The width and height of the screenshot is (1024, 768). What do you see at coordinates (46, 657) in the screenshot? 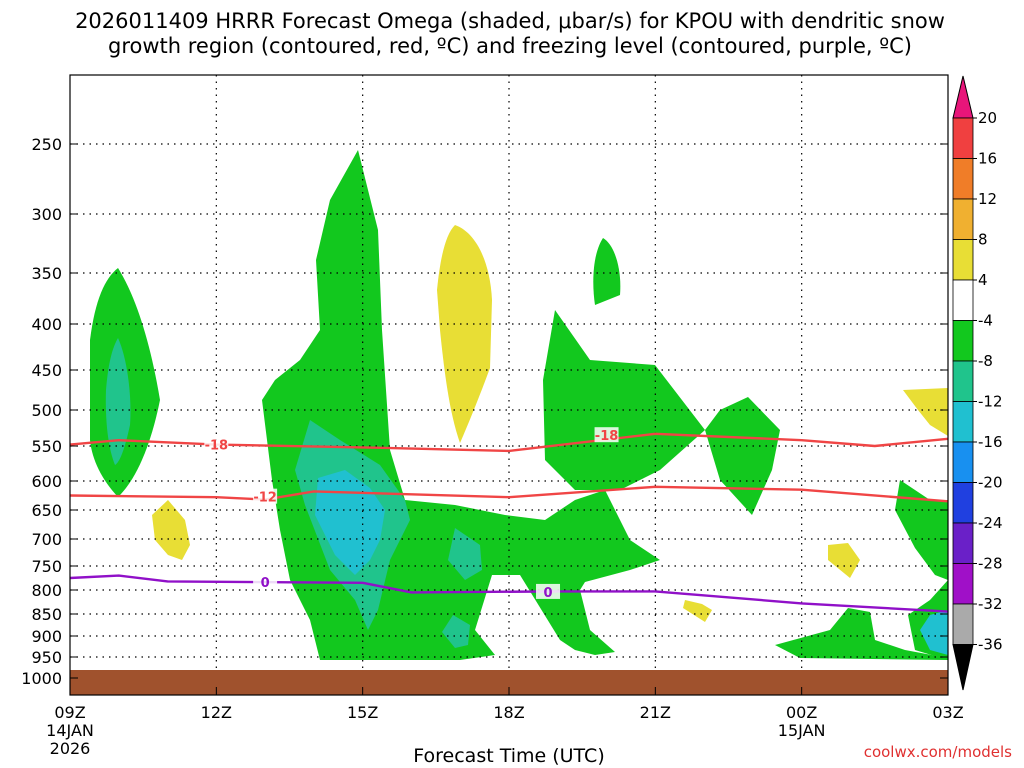
I see `y-tick-label: 950` at bounding box center [46, 657].